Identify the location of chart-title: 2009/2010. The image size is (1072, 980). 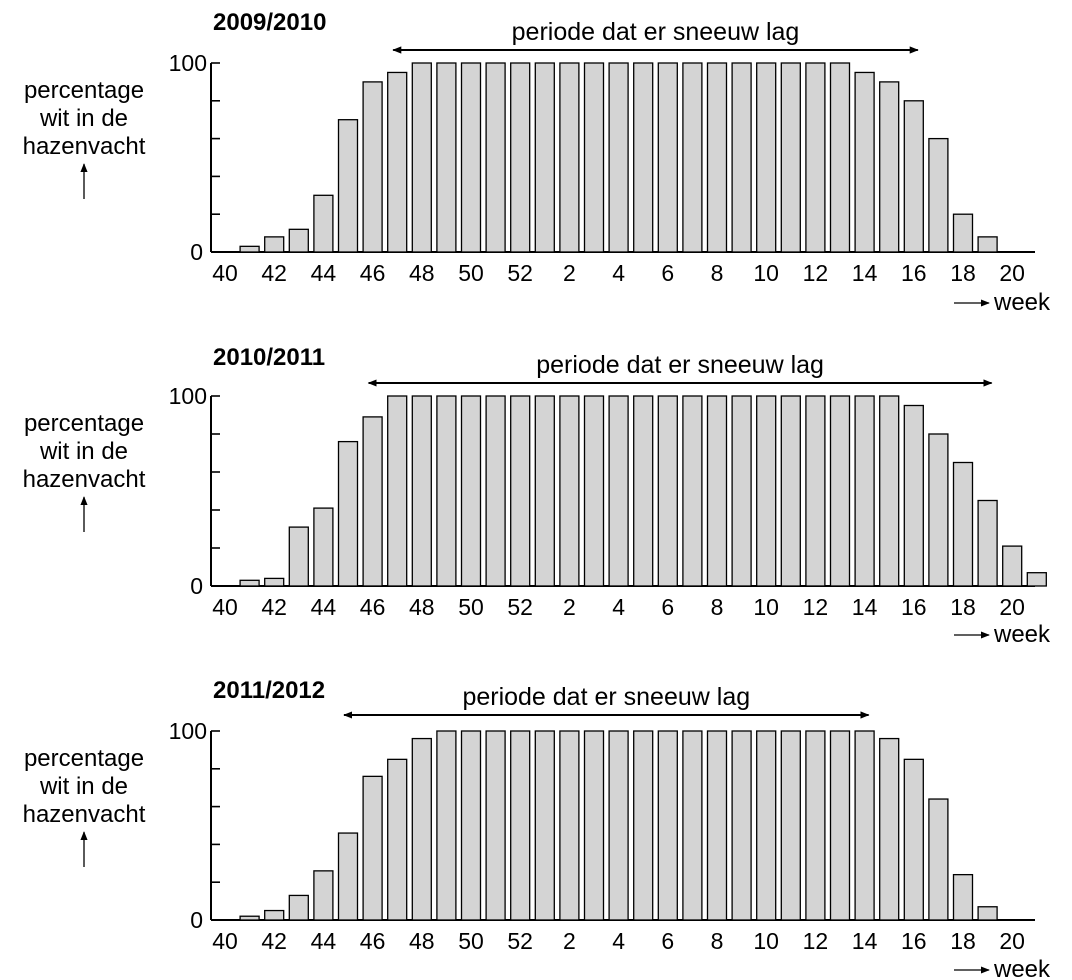
(269, 22).